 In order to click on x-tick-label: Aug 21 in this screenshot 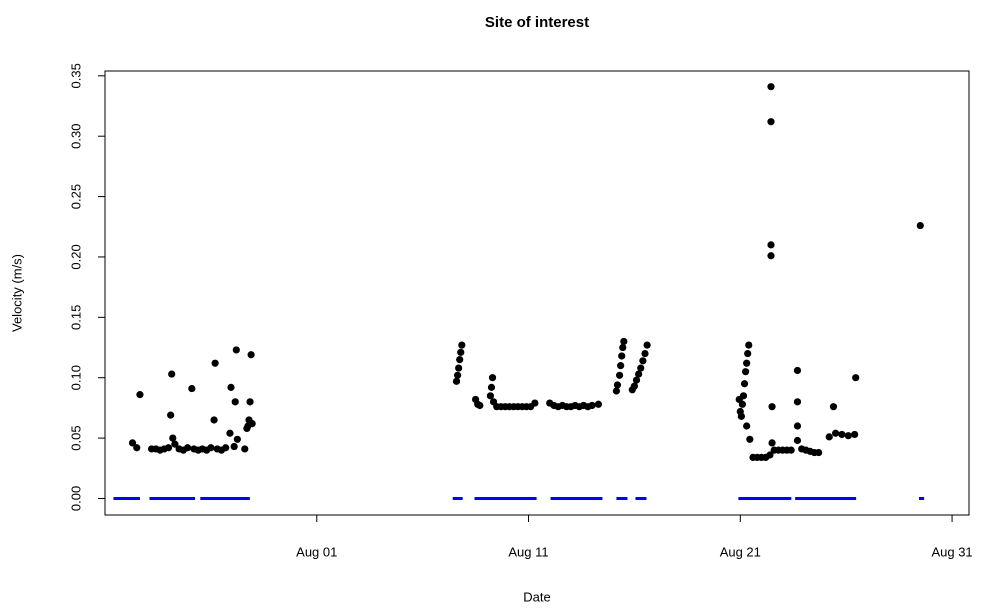, I will do `click(740, 551)`.